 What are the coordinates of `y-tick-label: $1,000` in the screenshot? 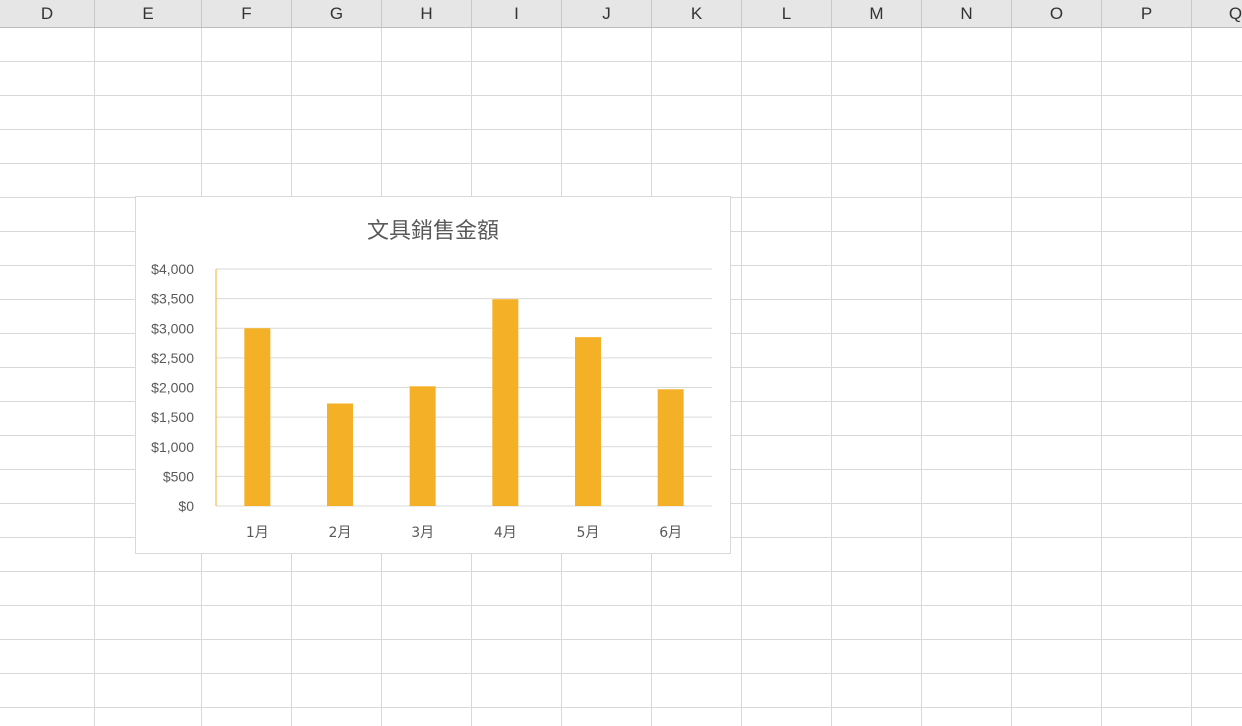 It's located at (172, 447).